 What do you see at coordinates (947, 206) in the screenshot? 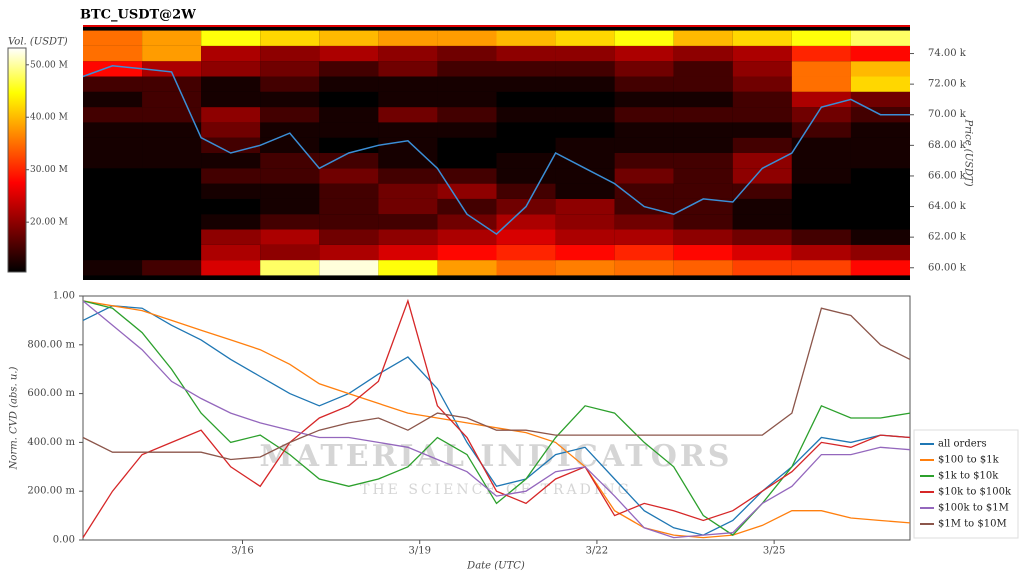
I see `y-tick-label: 64.00 k` at bounding box center [947, 206].